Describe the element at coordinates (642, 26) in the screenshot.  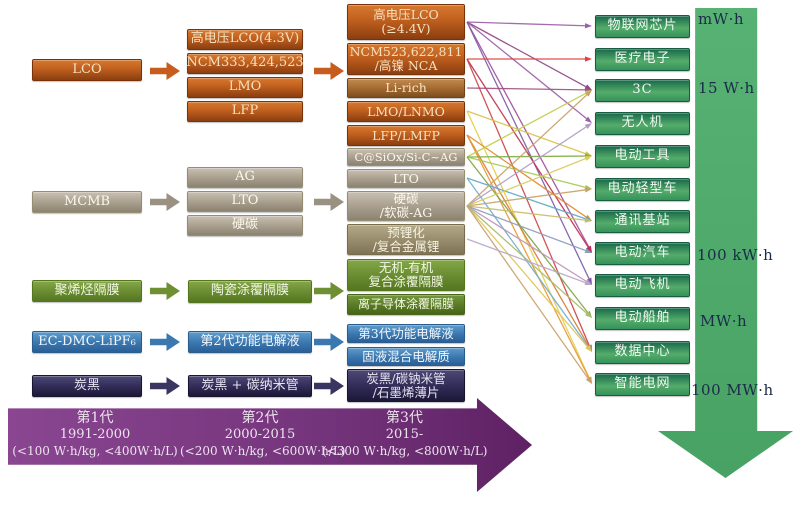
I see `app-iot-chip: 物联网芯片` at that location.